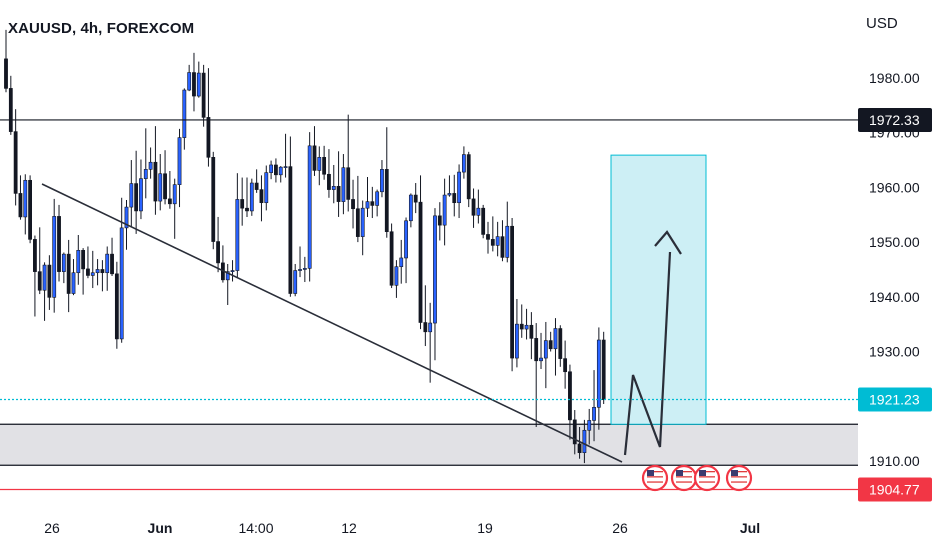 The image size is (932, 550). What do you see at coordinates (402, 528) in the screenshot?
I see `time-axis: 26 Jun 14:00 12 19 26 Jul` at bounding box center [402, 528].